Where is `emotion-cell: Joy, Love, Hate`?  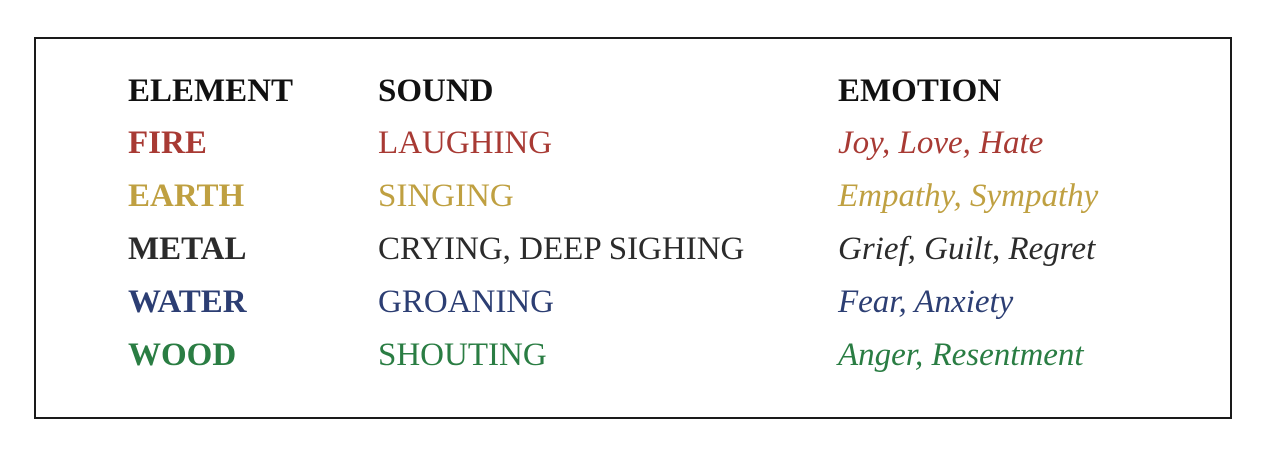 emotion-cell: Joy, Love, Hate is located at coordinates (941, 143).